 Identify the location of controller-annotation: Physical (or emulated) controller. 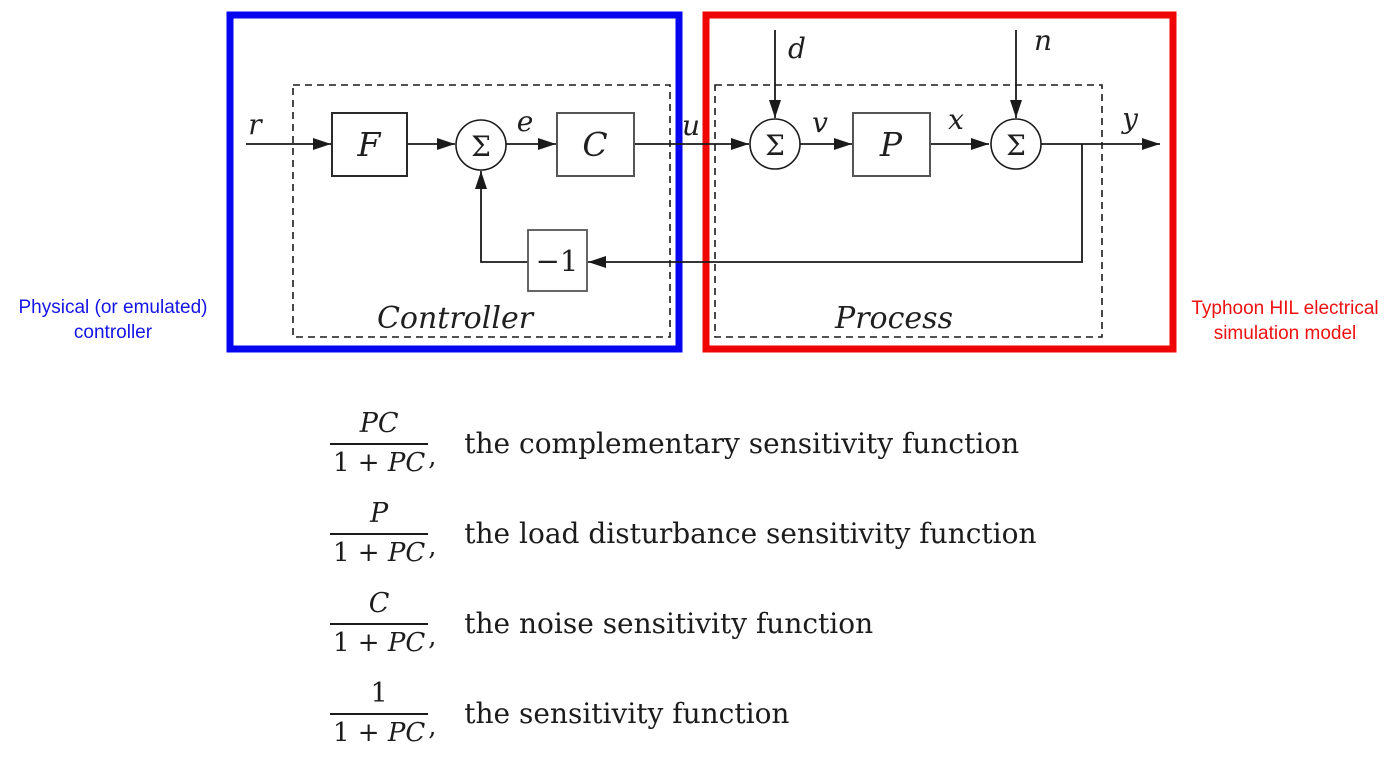
(113, 320).